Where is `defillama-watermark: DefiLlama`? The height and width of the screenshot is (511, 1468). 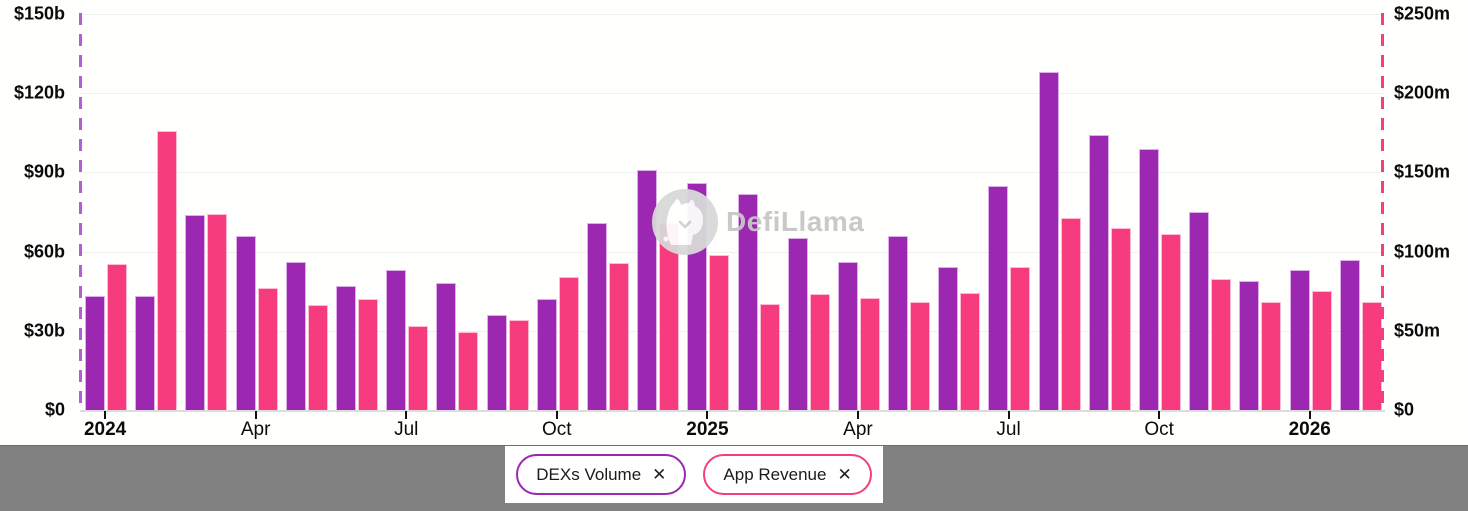 defillama-watermark: DefiLlama is located at coordinates (758, 222).